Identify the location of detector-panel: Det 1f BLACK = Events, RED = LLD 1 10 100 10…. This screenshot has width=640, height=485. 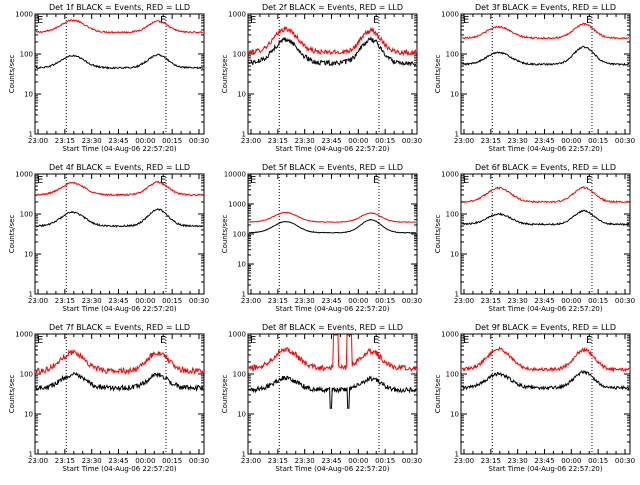
(108, 78).